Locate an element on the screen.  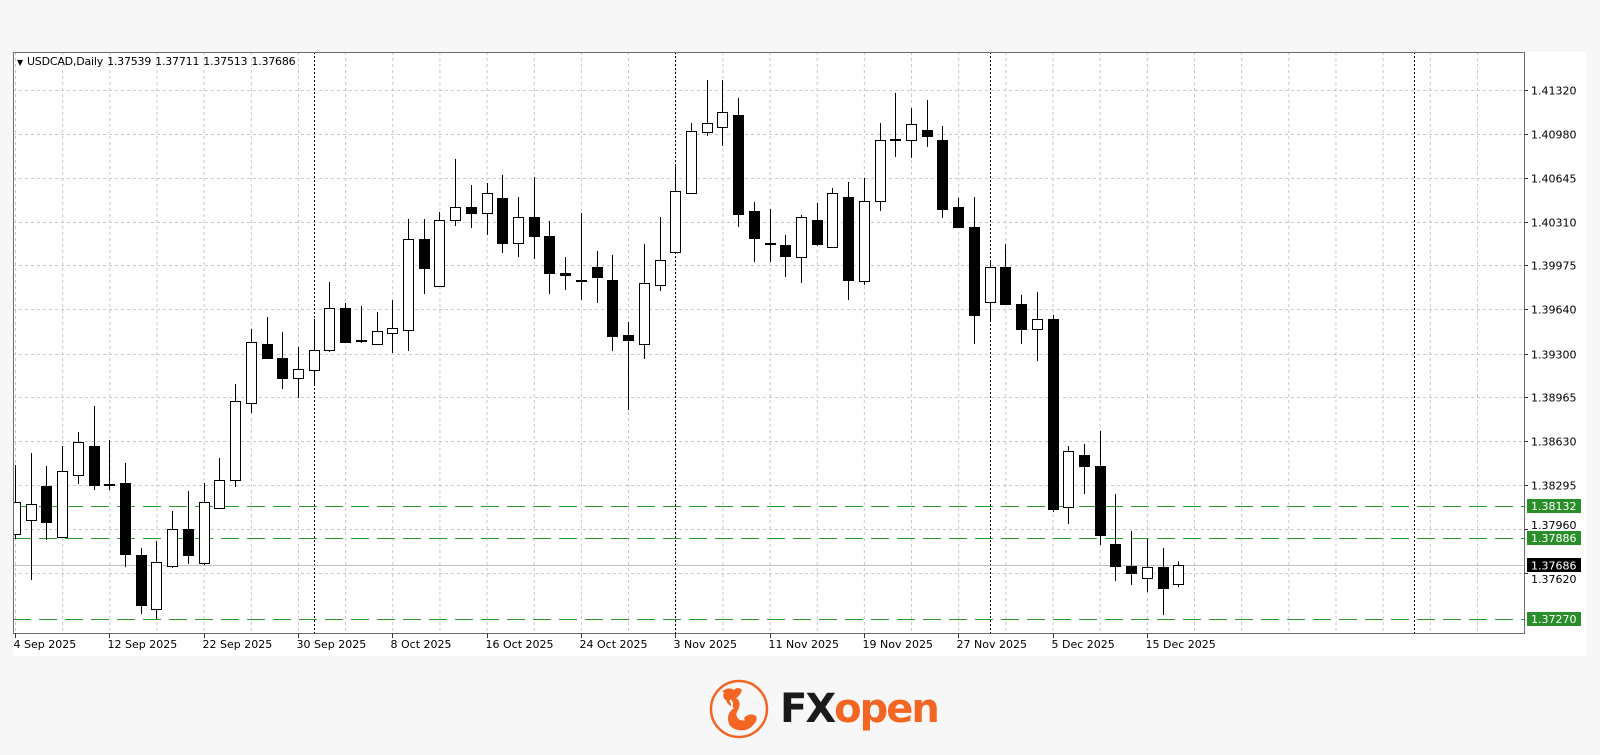
y-tick-label: 1.39975 is located at coordinates (1554, 266).